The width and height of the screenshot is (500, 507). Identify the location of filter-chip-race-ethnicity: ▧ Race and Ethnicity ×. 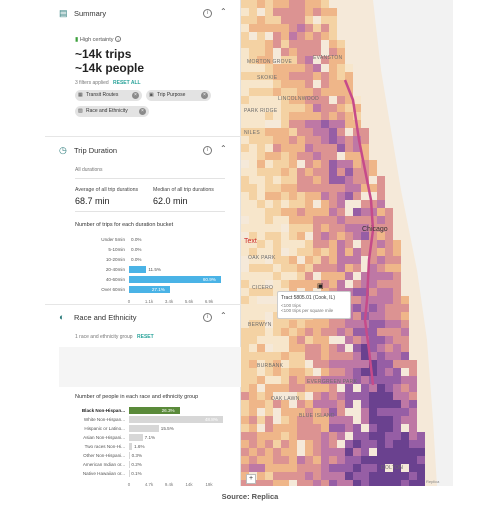
(112, 111).